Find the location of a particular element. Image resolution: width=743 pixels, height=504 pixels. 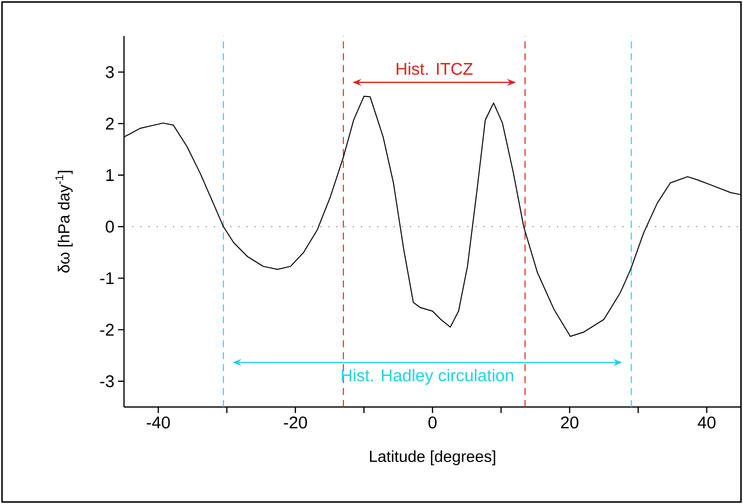

y-tick-label: -3 is located at coordinates (107, 381).